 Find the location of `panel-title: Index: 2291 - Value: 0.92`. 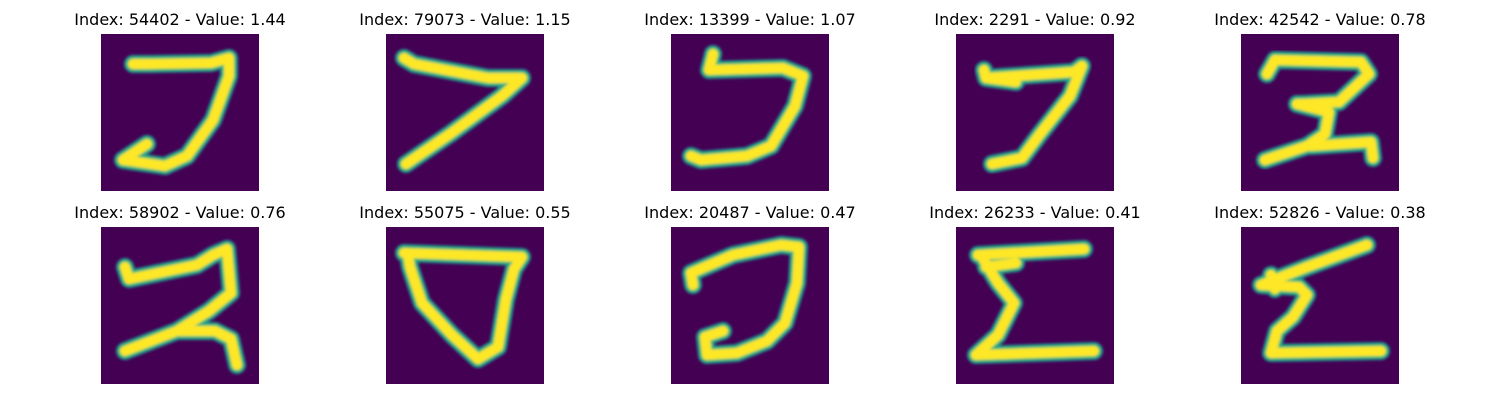

panel-title: Index: 2291 - Value: 0.92 is located at coordinates (1035, 19).